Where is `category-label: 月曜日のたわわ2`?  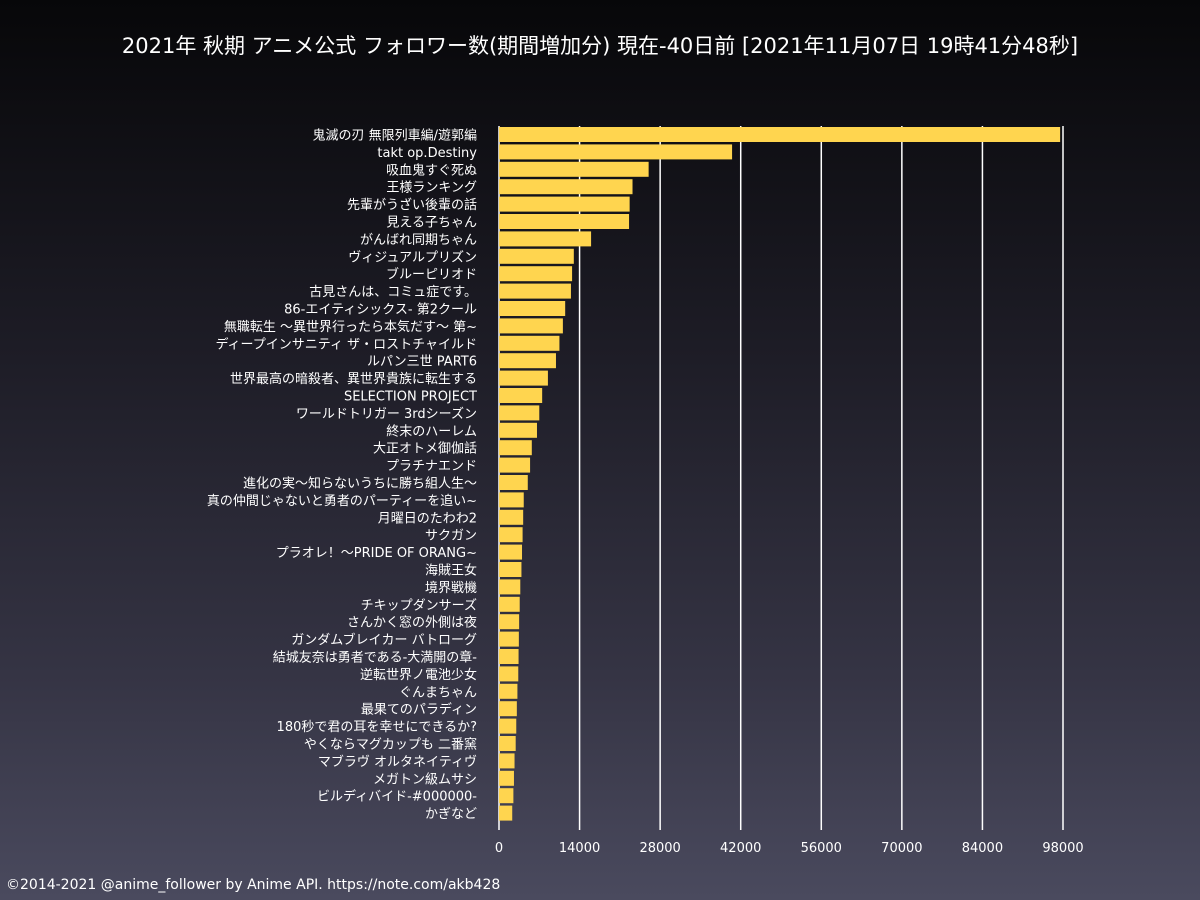 category-label: 月曜日のたわわ2 is located at coordinates (427, 518).